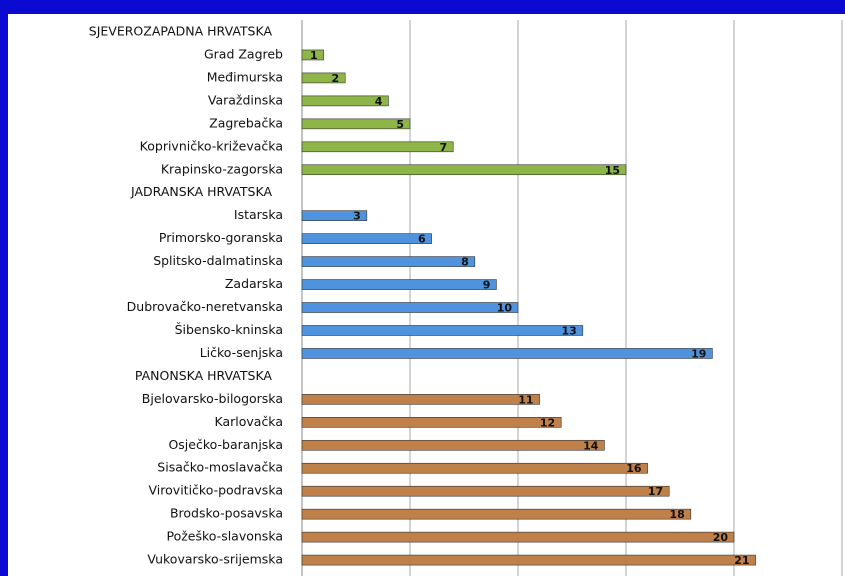 Image resolution: width=845 pixels, height=576 pixels. What do you see at coordinates (215, 559) in the screenshot?
I see `y-tick-label: Vukovarsko-srijemska` at bounding box center [215, 559].